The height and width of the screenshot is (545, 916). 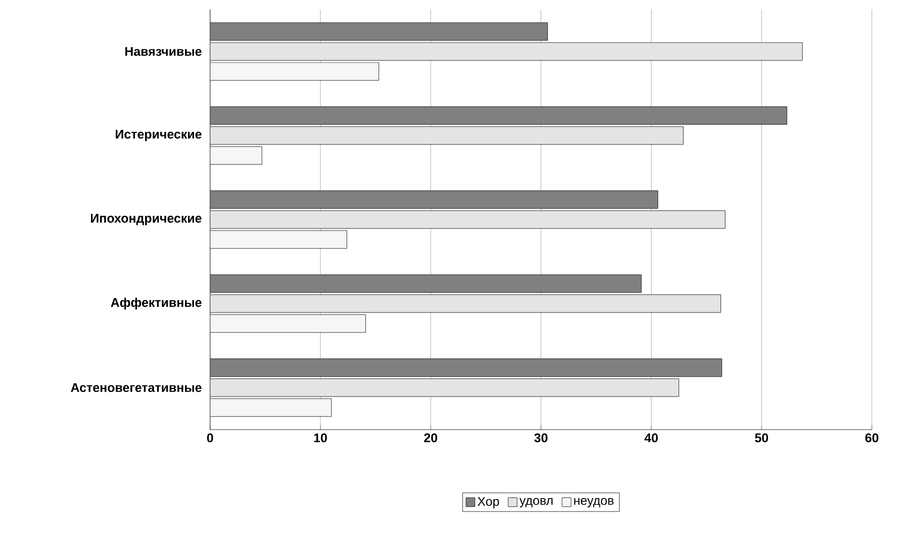 What do you see at coordinates (651, 437) in the screenshot?
I see `x-tick-label: 40` at bounding box center [651, 437].